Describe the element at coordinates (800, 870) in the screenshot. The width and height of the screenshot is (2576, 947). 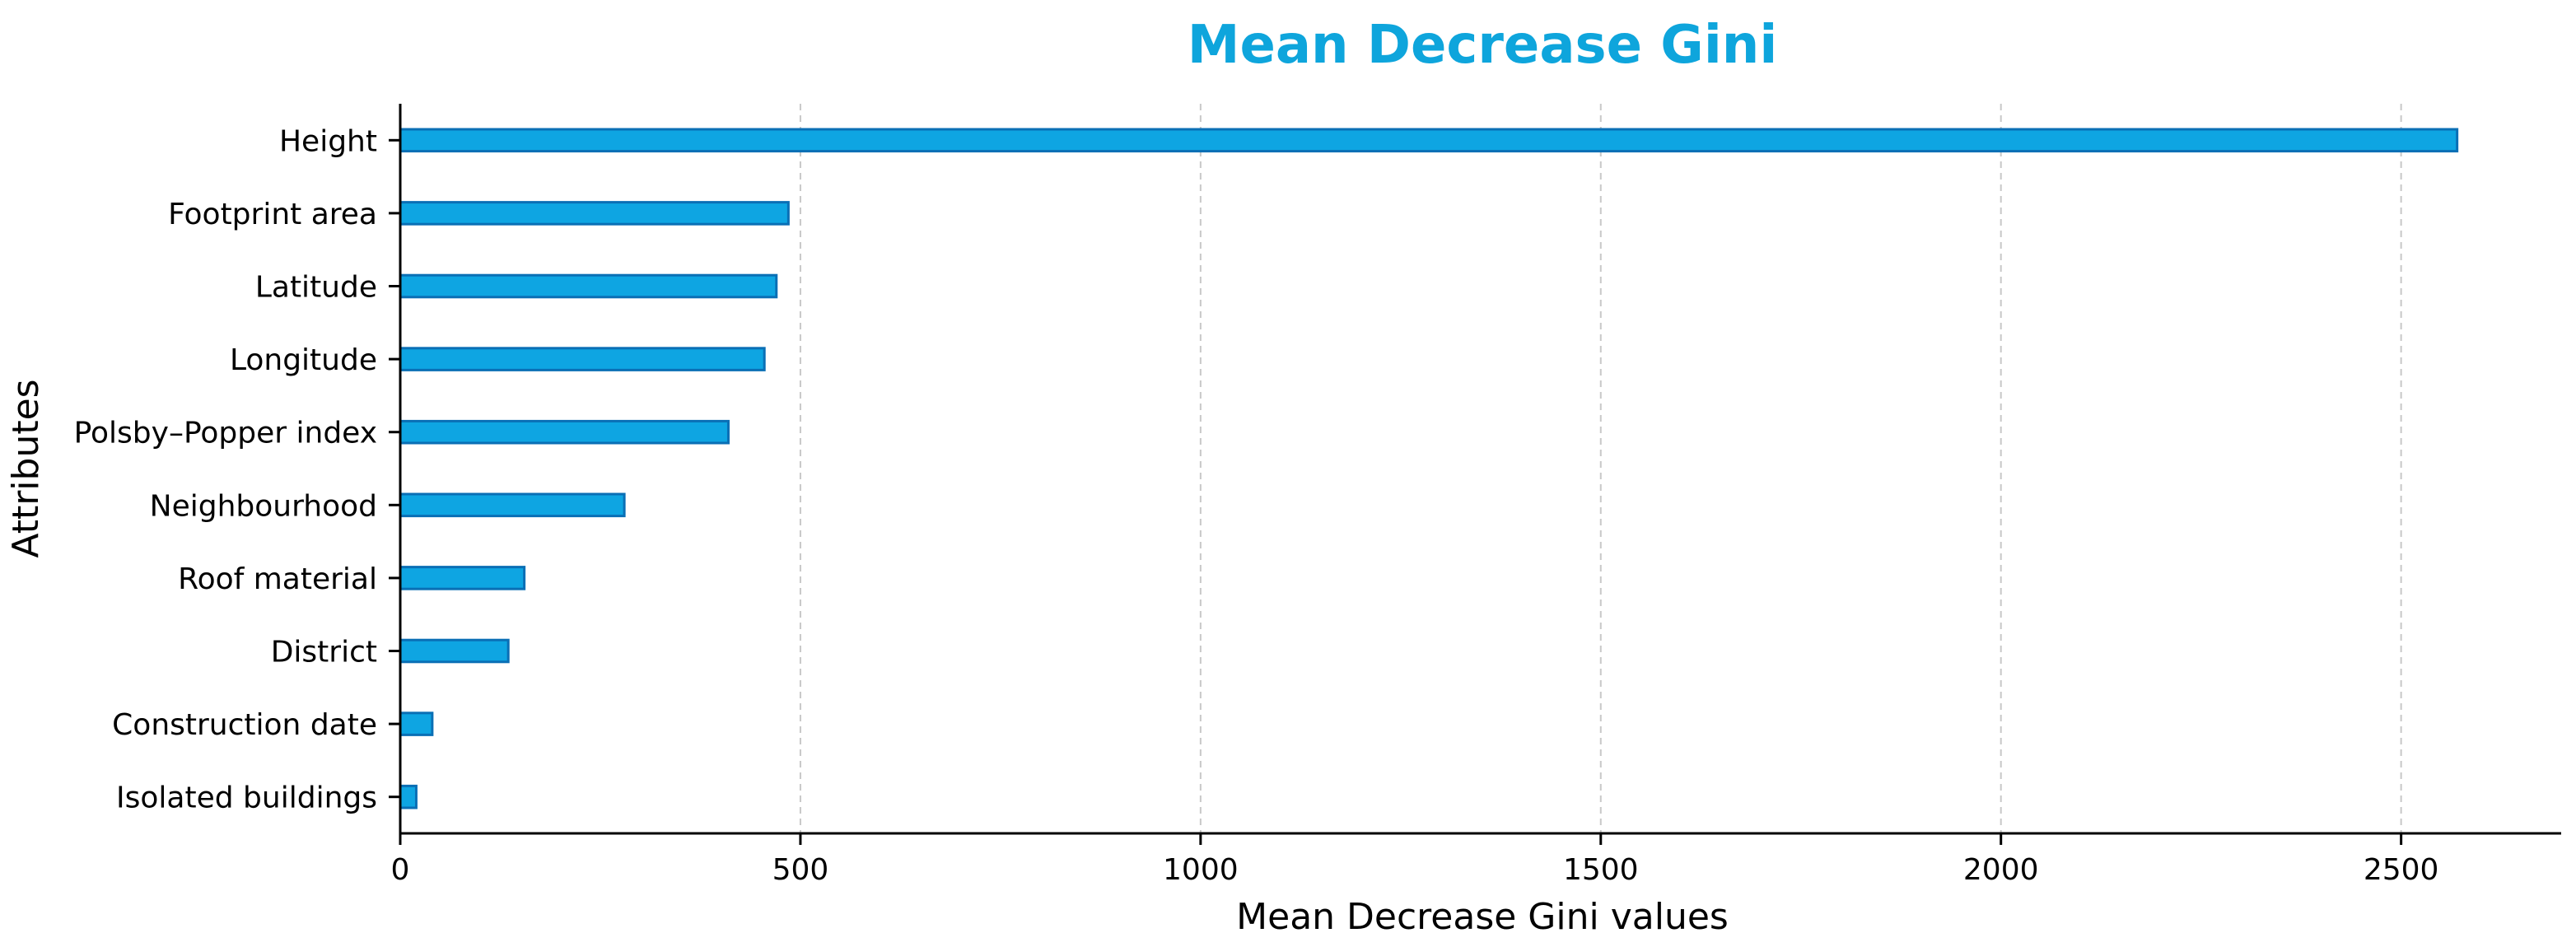
I see `x-tick-label: 500` at that location.